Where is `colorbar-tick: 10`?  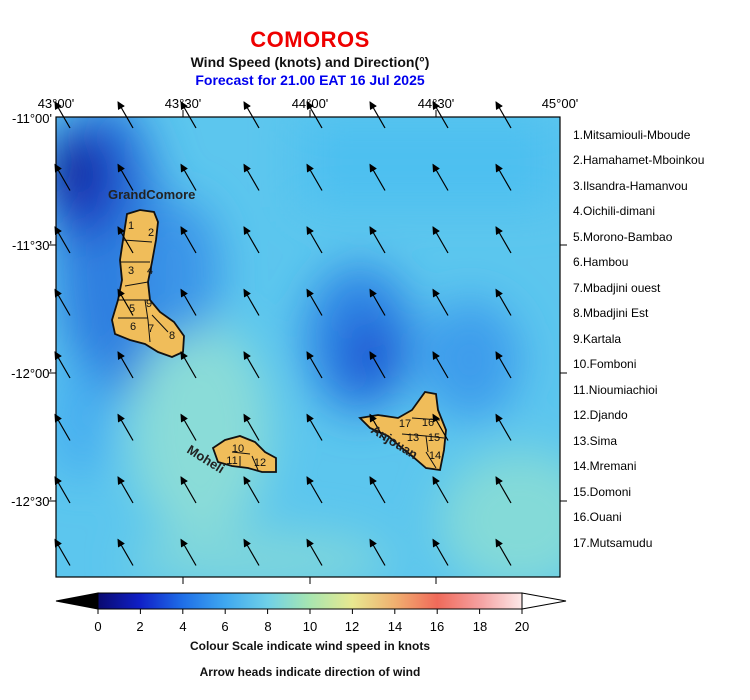
colorbar-tick: 10 is located at coordinates (310, 626).